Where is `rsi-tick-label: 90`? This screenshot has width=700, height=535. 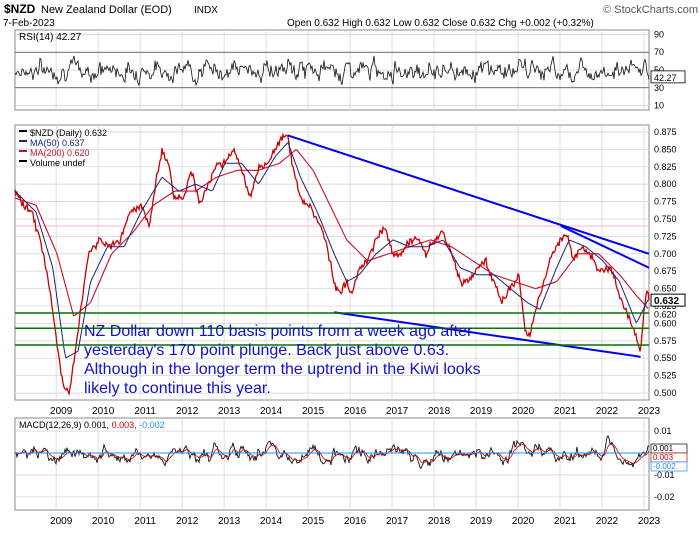 rsi-tick-label: 90 is located at coordinates (659, 34).